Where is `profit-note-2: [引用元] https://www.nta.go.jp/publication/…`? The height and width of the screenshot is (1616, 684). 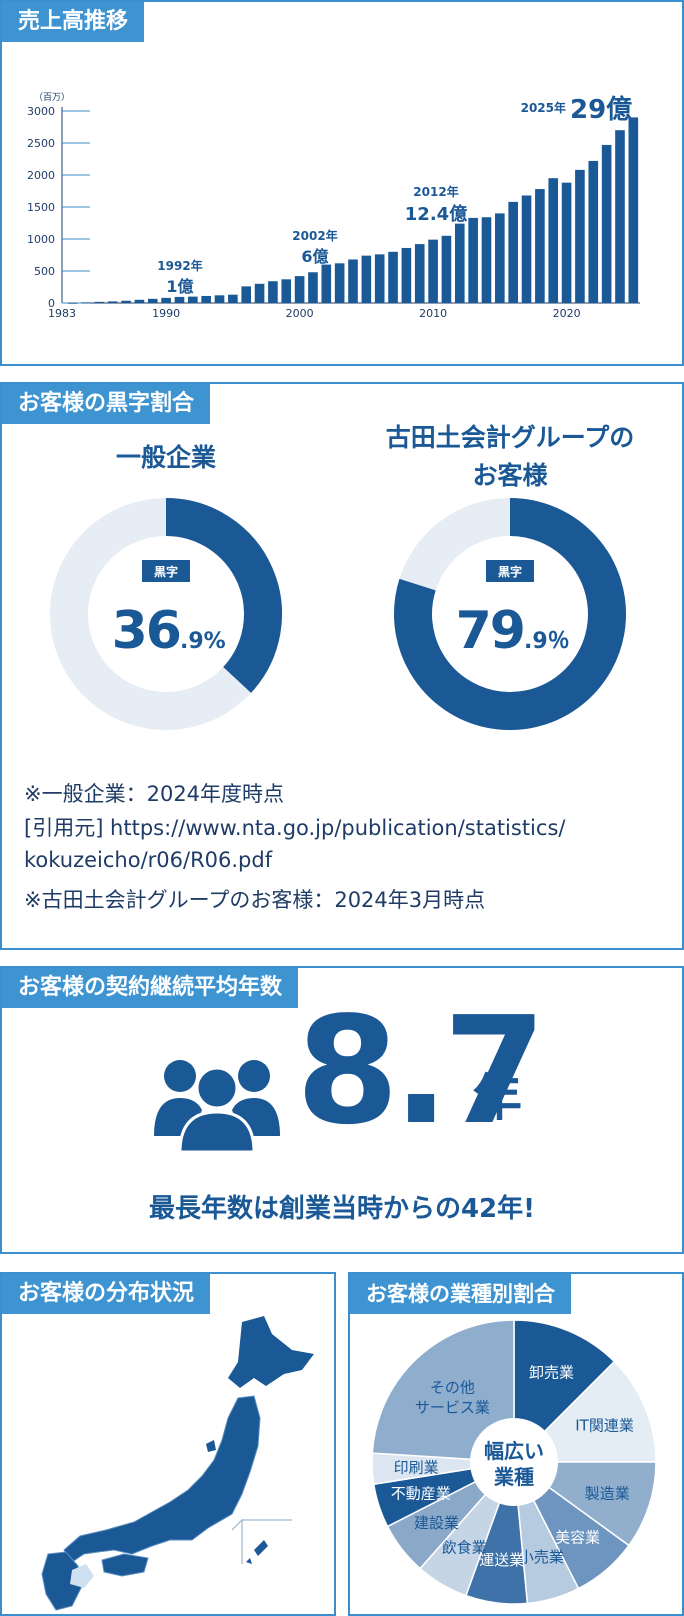 profit-note-2: [引用元] https://www.nta.go.jp/publication/… is located at coordinates (295, 828).